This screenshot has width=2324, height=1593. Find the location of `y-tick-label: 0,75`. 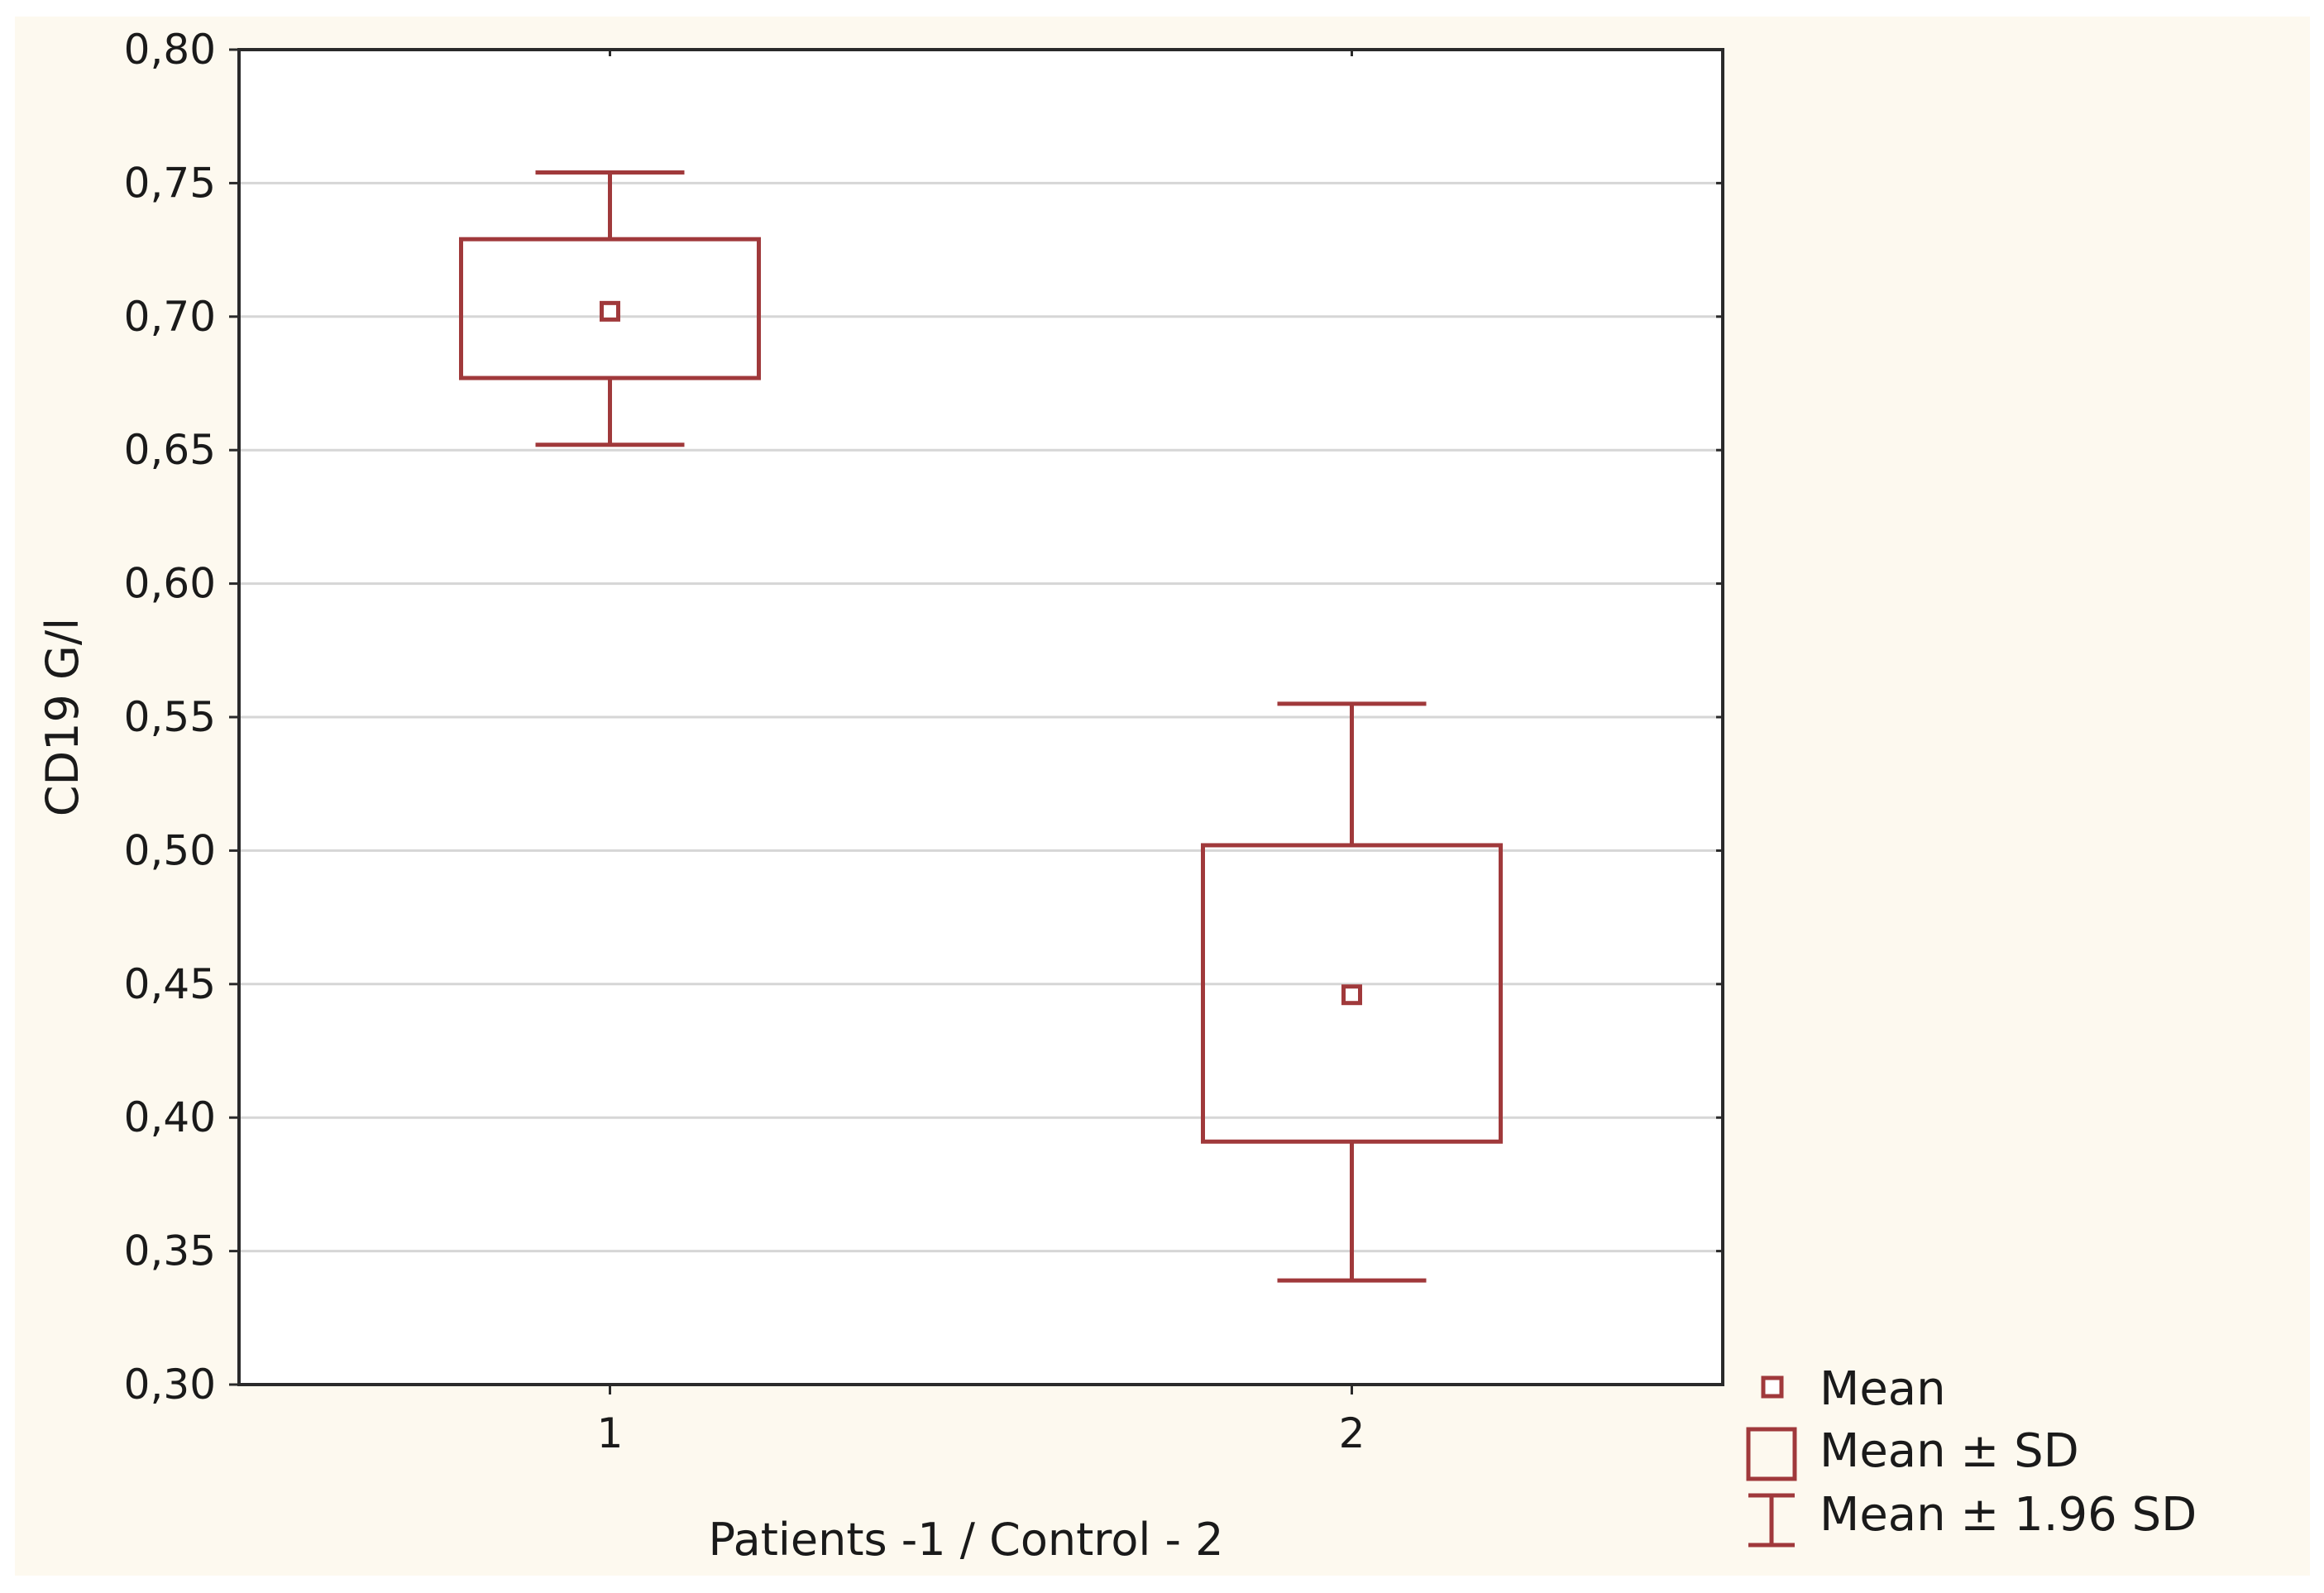

y-tick-label: 0,75 is located at coordinates (170, 183).